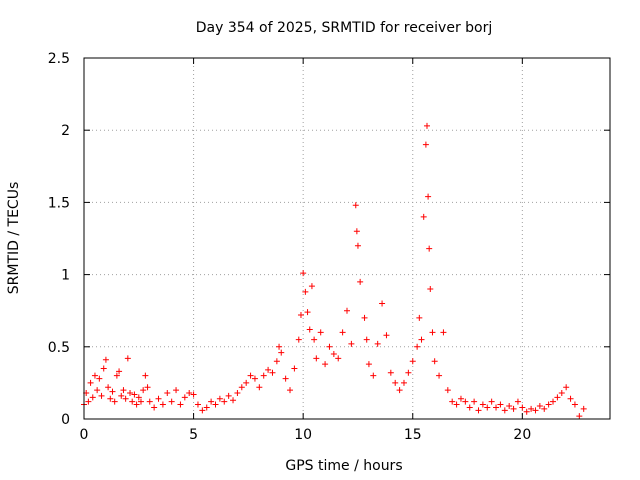 The width and height of the screenshot is (640, 480). What do you see at coordinates (522, 435) in the screenshot?
I see `x-tick-label: 20` at bounding box center [522, 435].